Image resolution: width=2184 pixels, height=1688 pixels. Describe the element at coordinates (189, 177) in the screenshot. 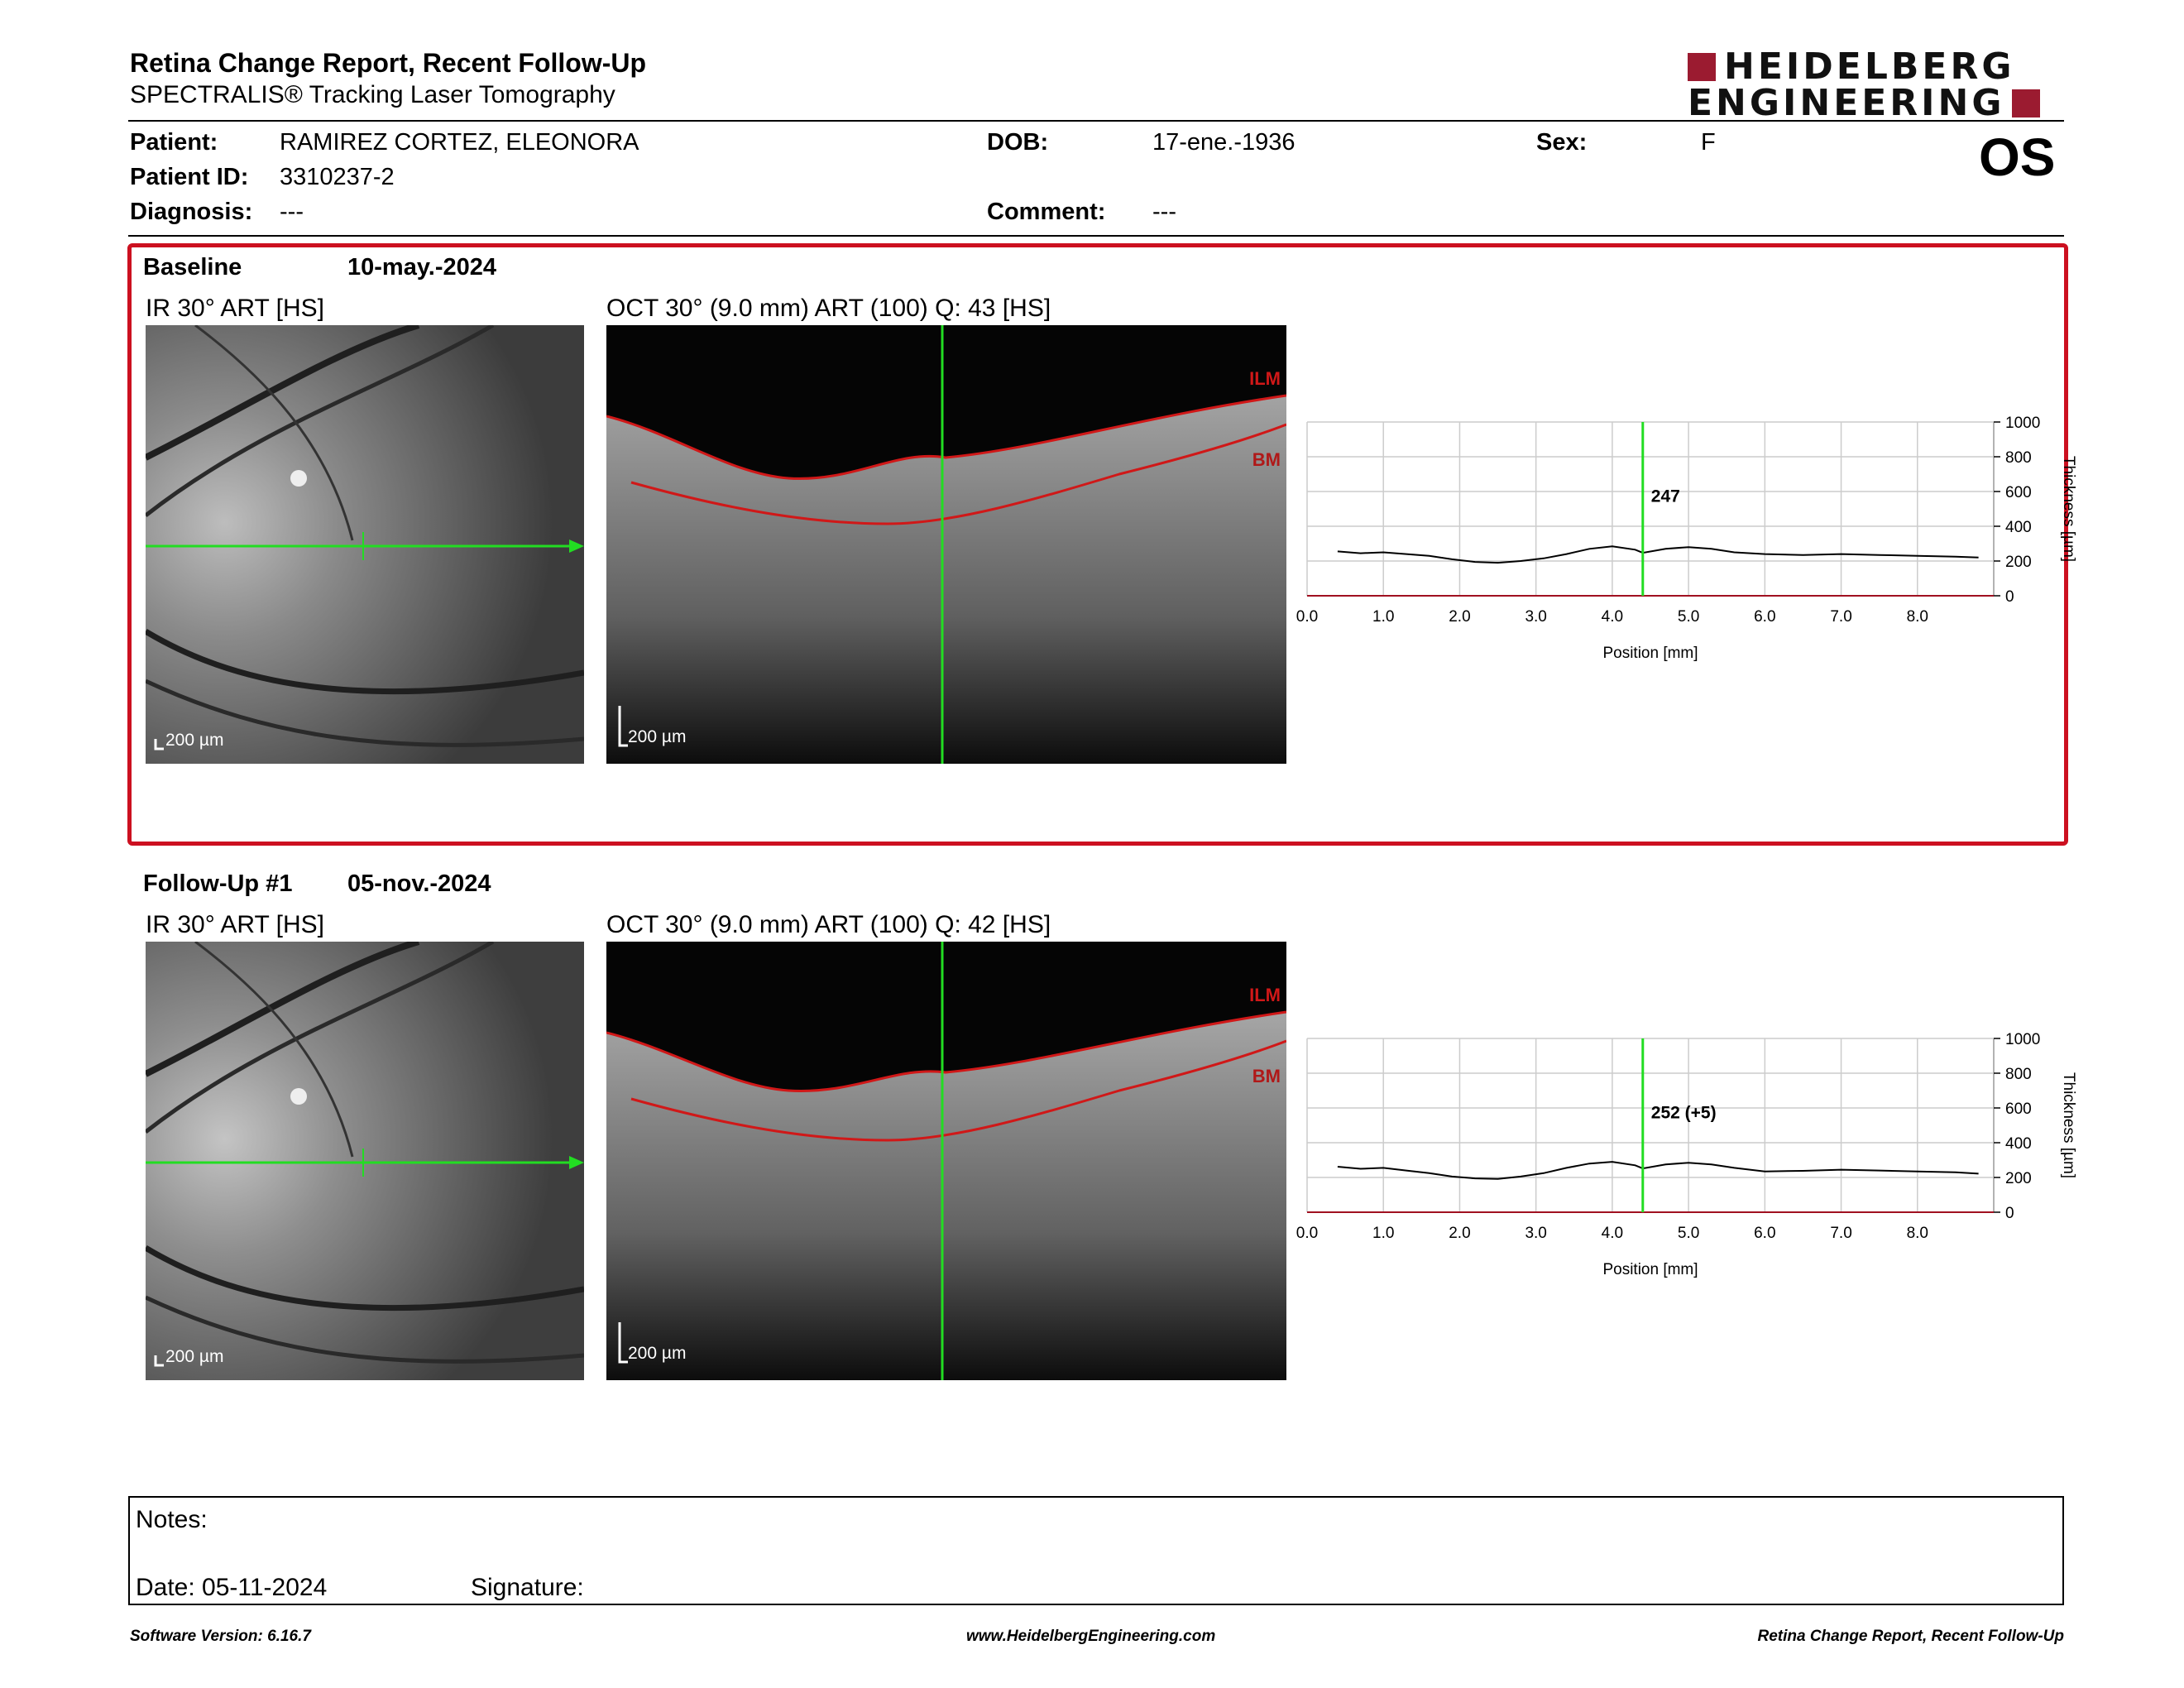

I see `patient-id-label: Patient ID:` at that location.